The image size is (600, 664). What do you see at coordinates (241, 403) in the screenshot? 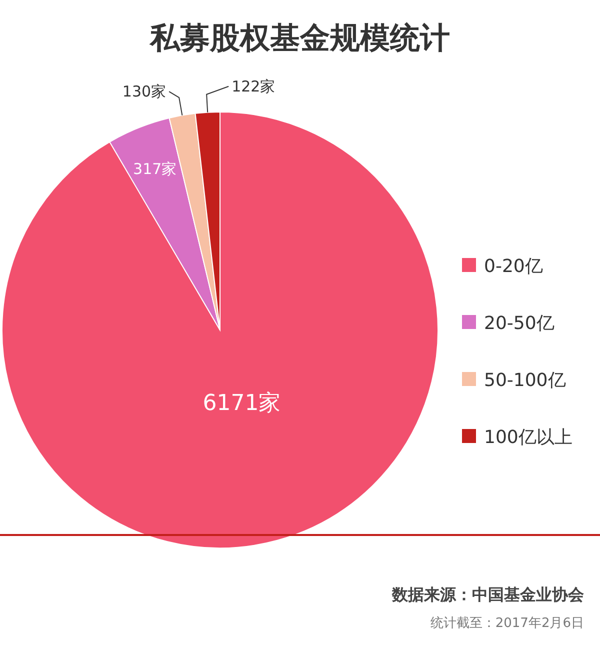
I see `data-label: 6171家` at bounding box center [241, 403].